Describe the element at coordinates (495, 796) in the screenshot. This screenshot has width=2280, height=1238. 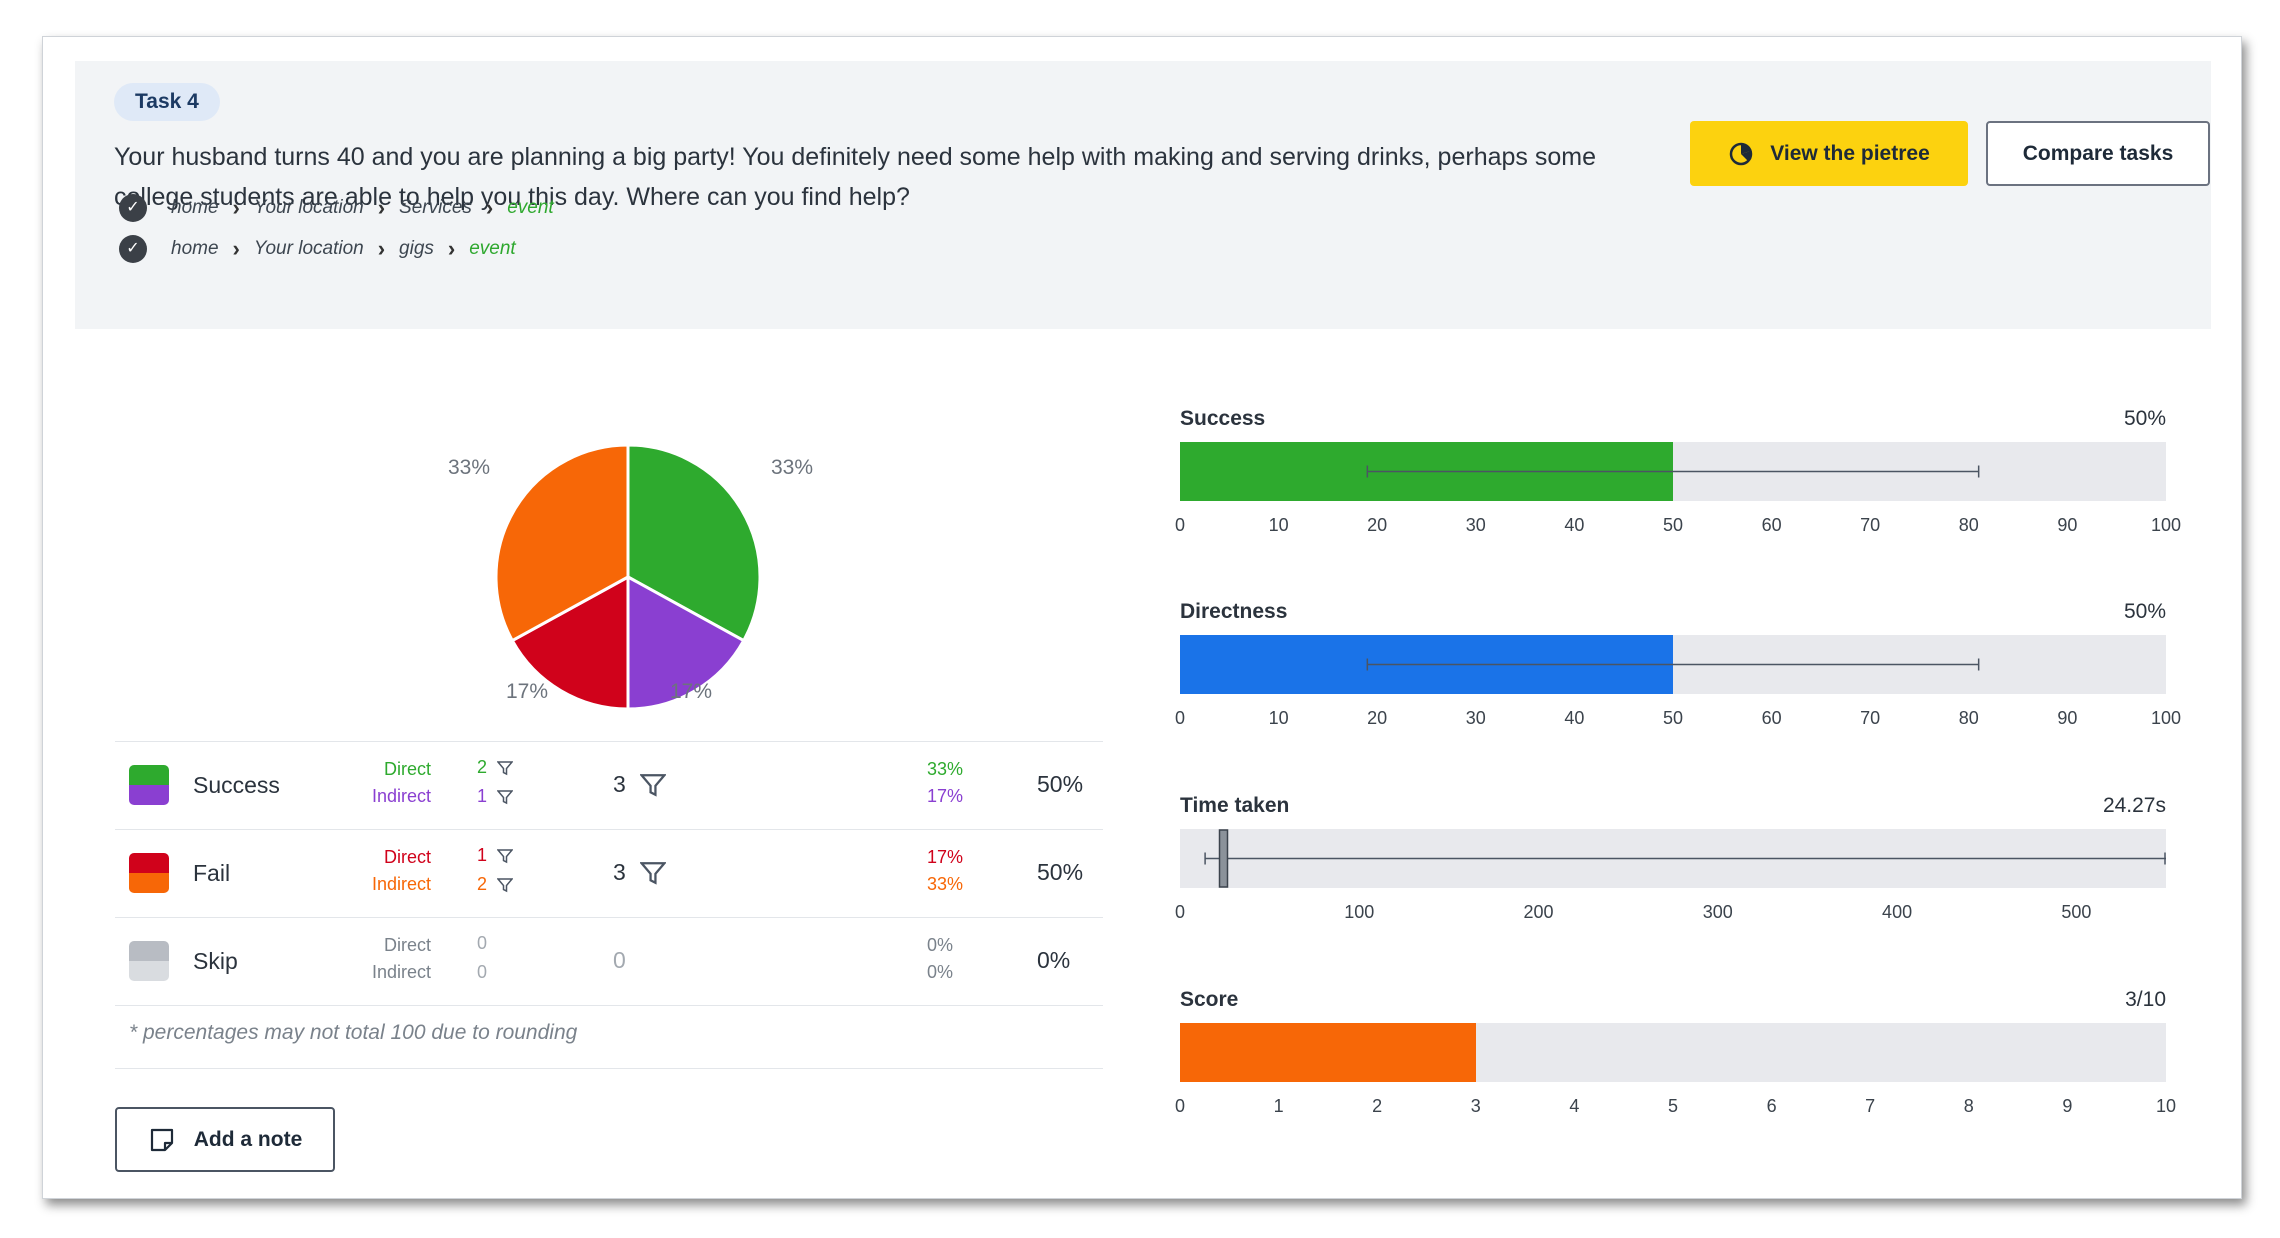
I see `indirect-count: 1` at that location.